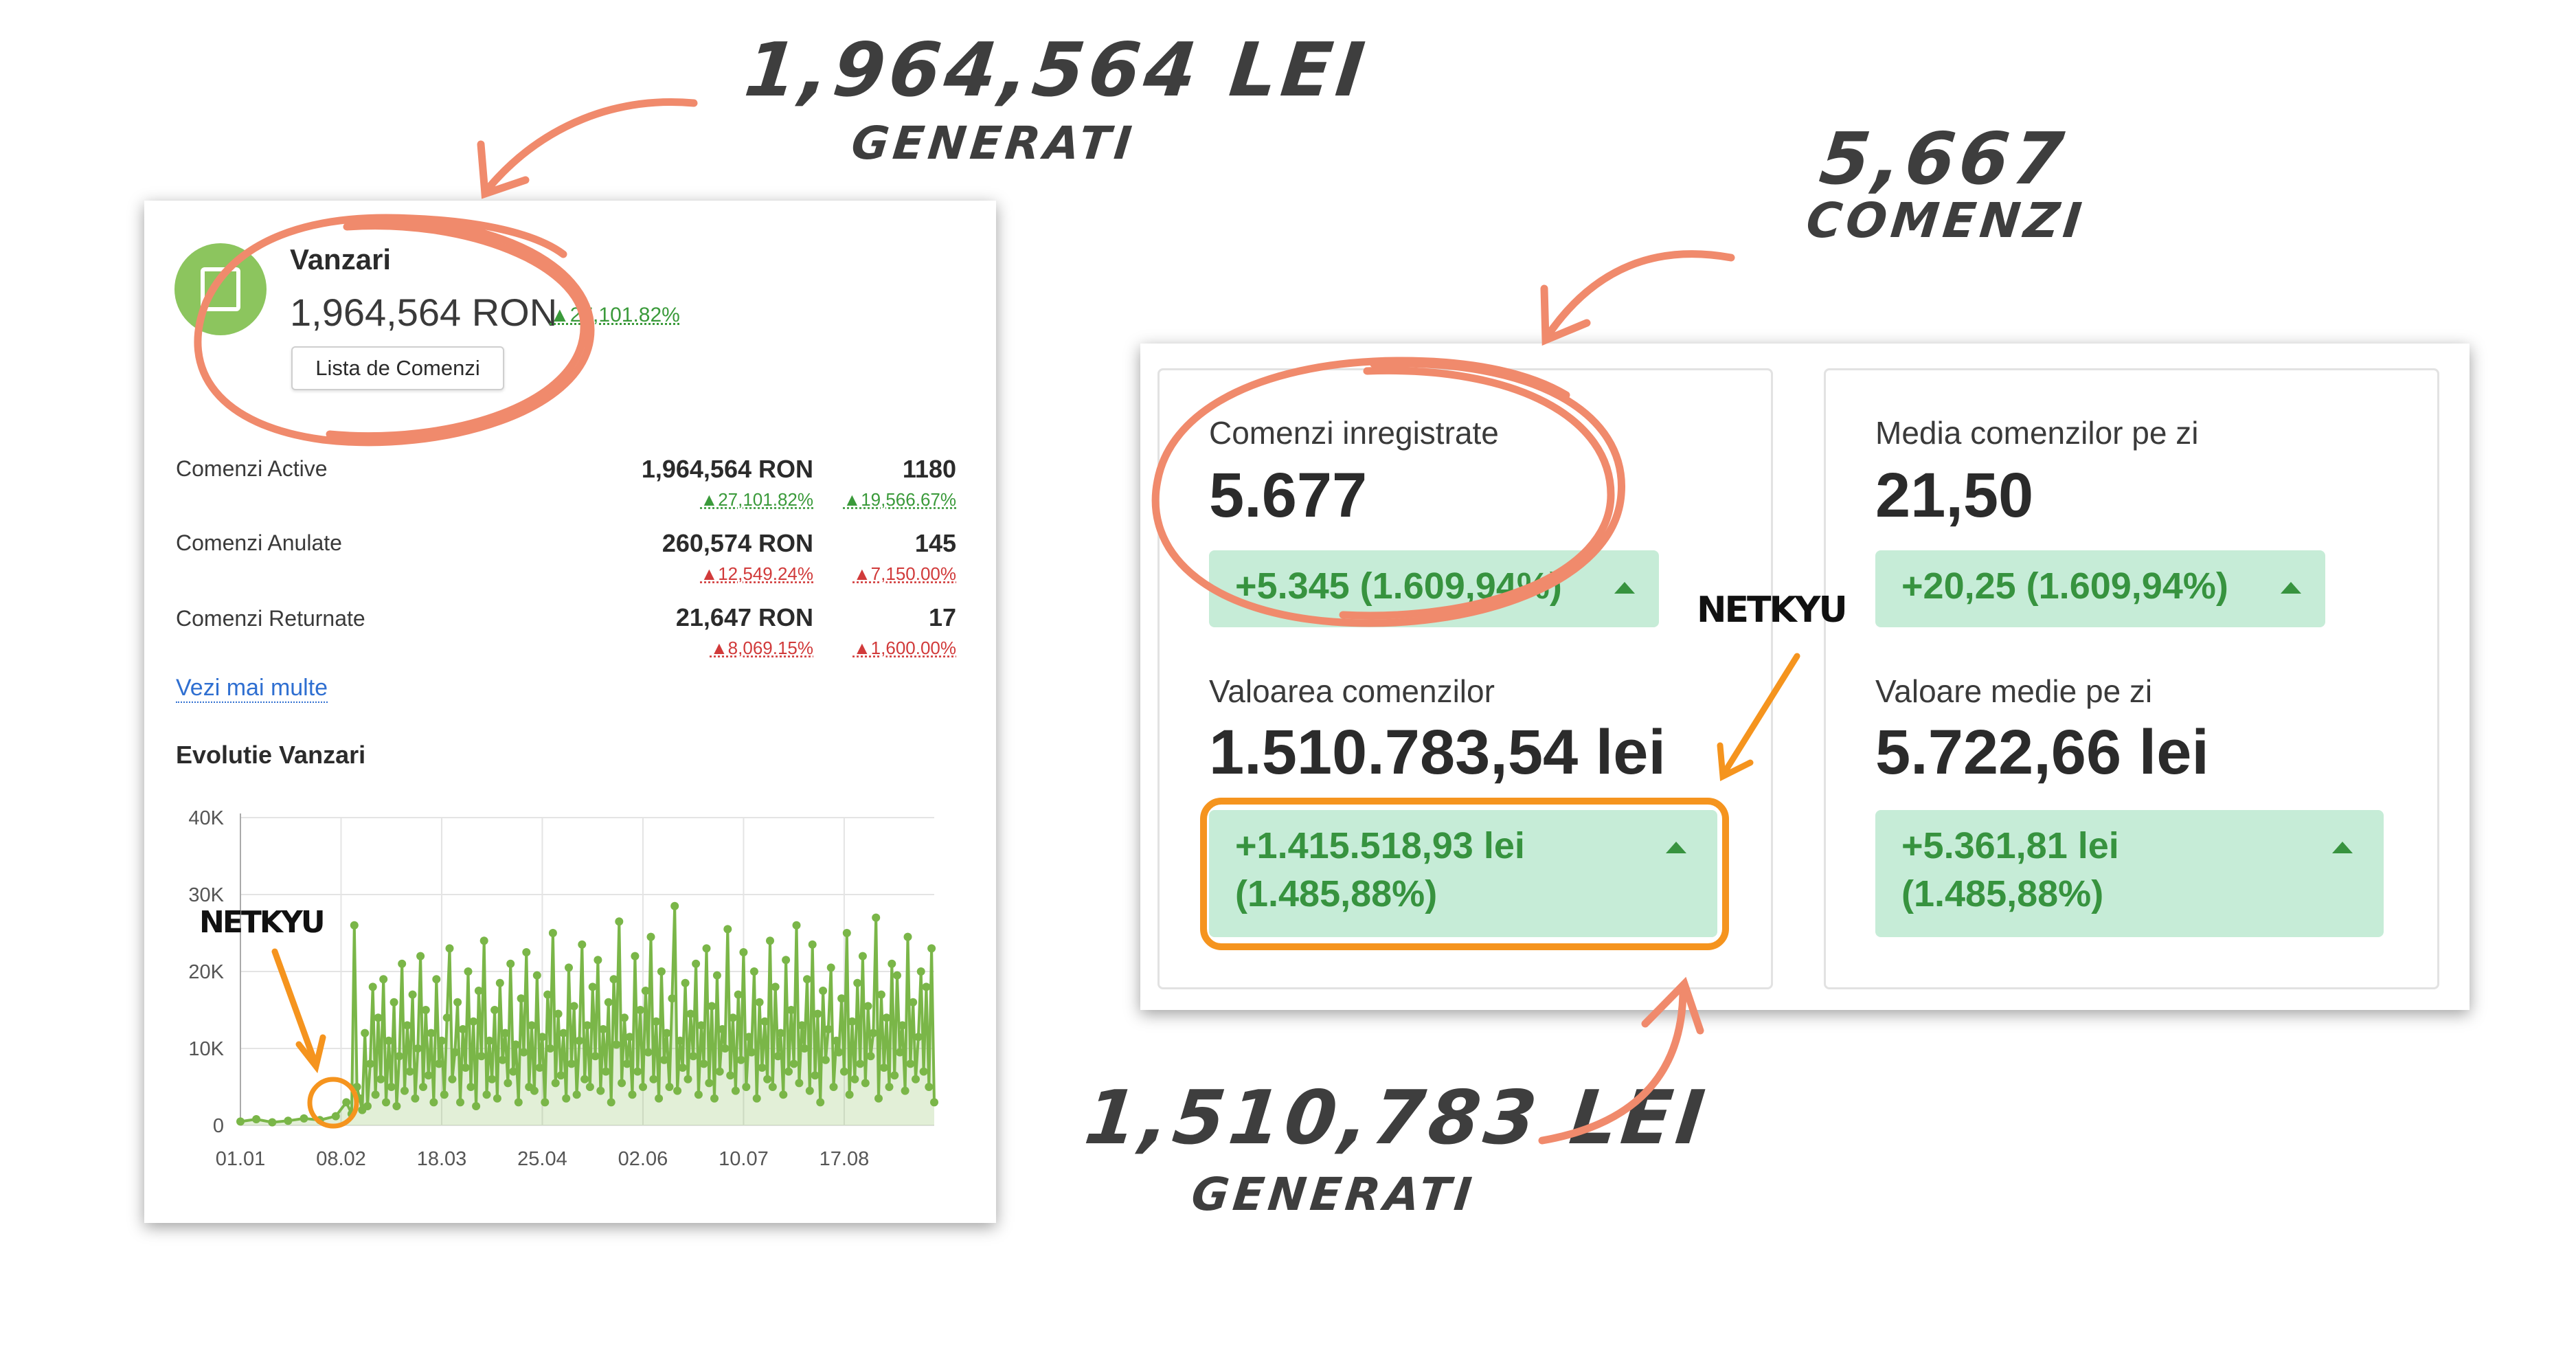 The width and height of the screenshot is (2576, 1348). What do you see at coordinates (1676, 847) in the screenshot?
I see `triangle-up-icon` at bounding box center [1676, 847].